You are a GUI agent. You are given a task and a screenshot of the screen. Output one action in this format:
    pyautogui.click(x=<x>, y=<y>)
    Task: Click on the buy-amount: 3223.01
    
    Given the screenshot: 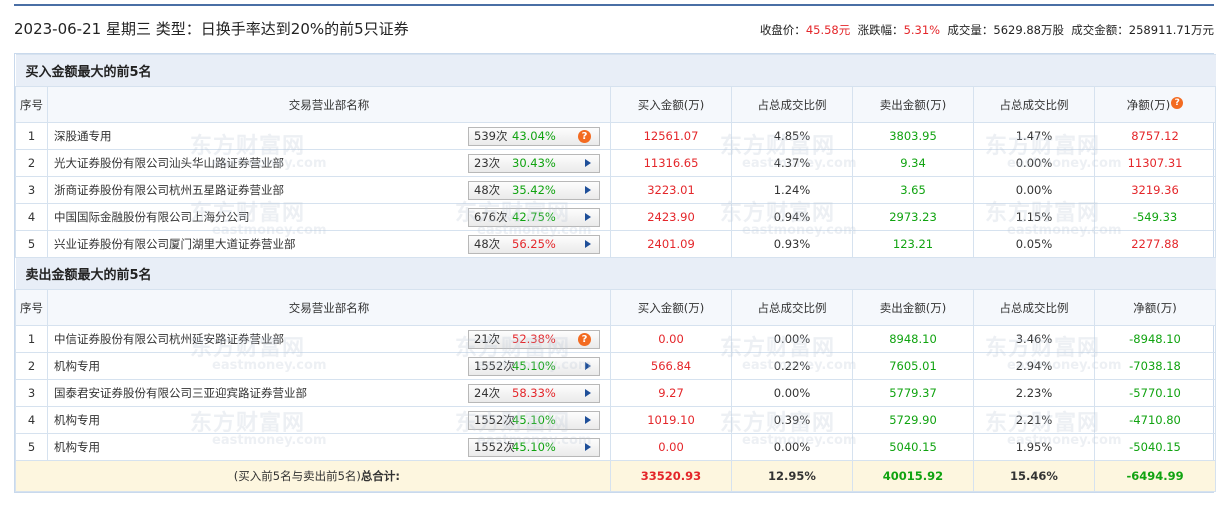 What is the action you would take?
    pyautogui.click(x=671, y=190)
    